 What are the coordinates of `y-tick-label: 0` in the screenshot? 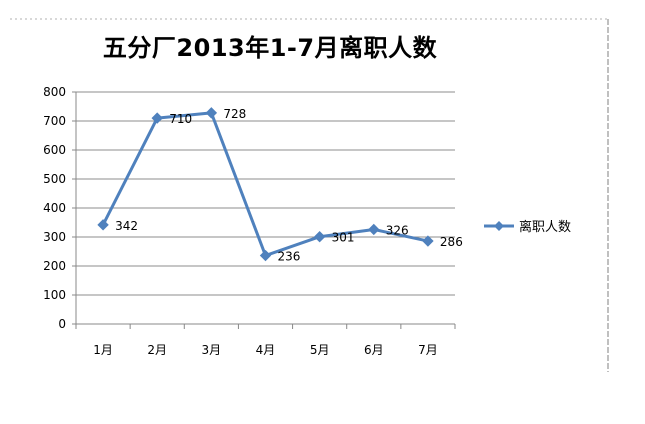 It's located at (62, 324).